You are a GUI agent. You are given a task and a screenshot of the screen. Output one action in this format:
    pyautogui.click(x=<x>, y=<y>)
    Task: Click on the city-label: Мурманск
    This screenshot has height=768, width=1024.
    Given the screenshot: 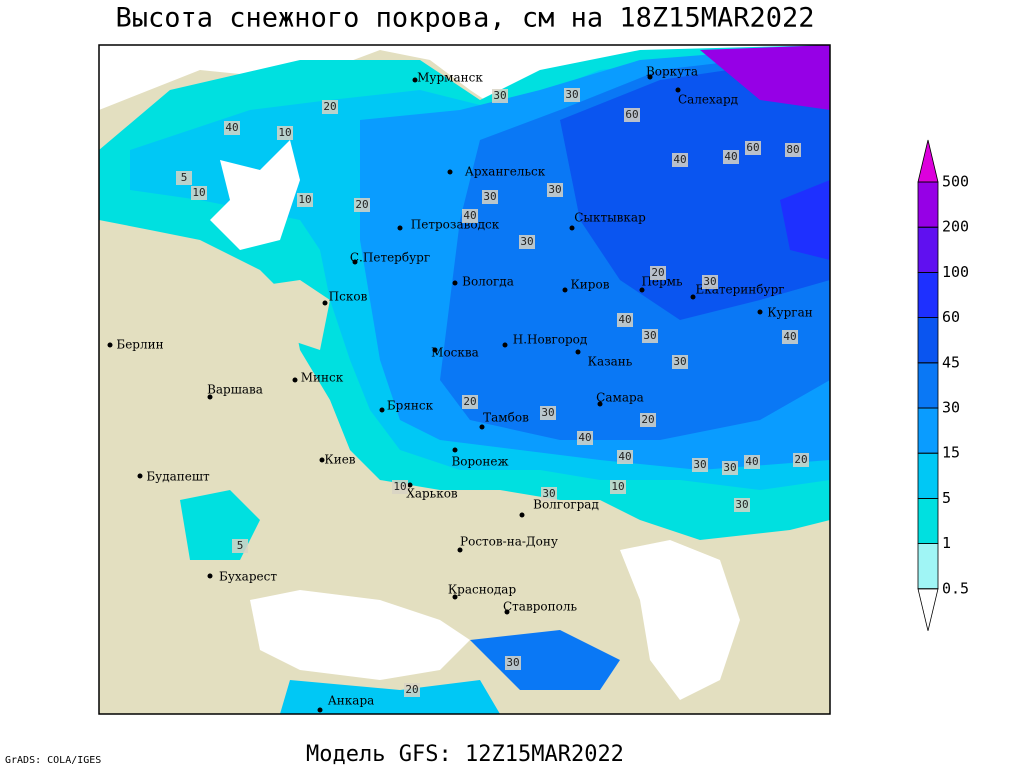 What is the action you would take?
    pyautogui.click(x=450, y=78)
    